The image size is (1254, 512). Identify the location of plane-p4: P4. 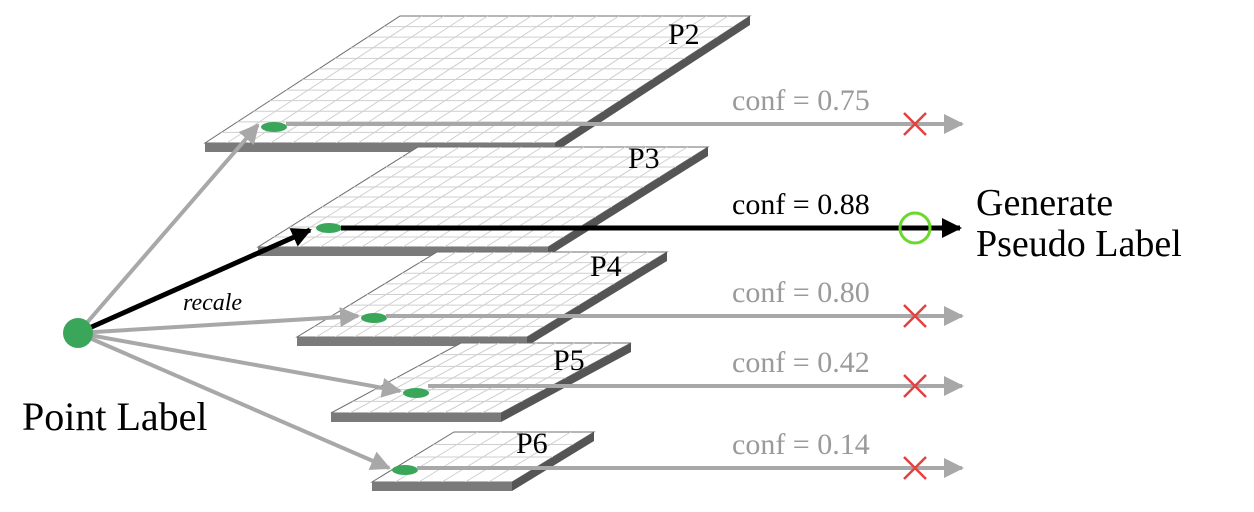
(482, 298).